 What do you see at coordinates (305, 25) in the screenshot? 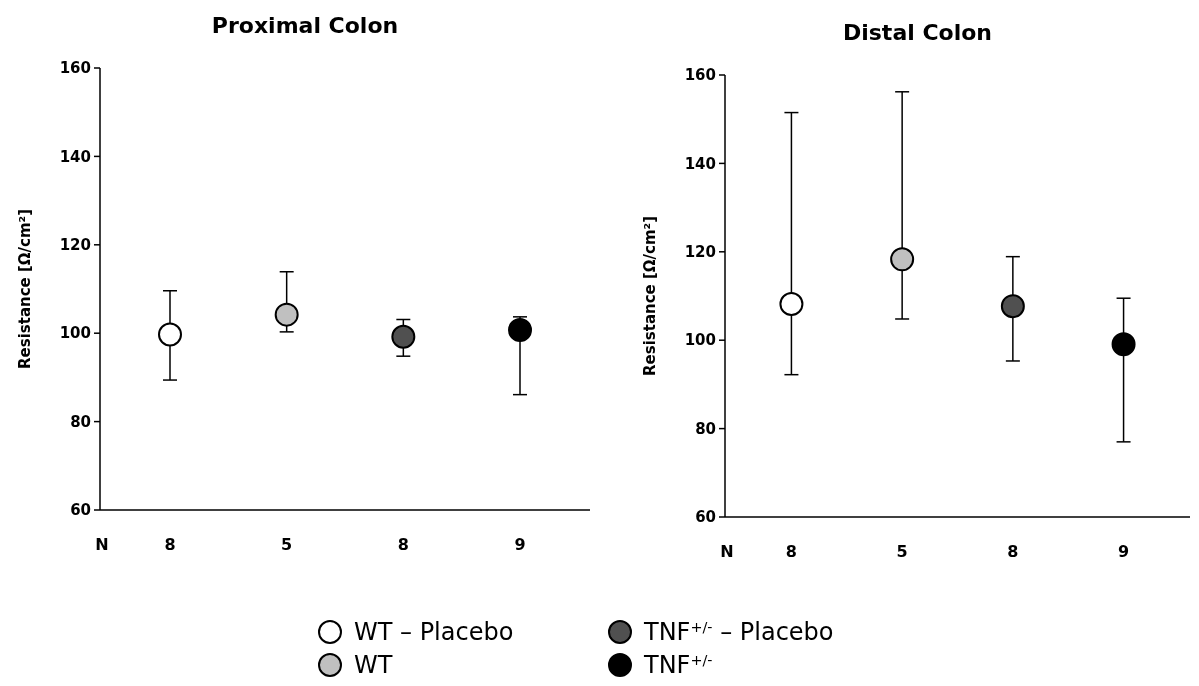
I see `chart-title: Proximal Colon` at bounding box center [305, 25].